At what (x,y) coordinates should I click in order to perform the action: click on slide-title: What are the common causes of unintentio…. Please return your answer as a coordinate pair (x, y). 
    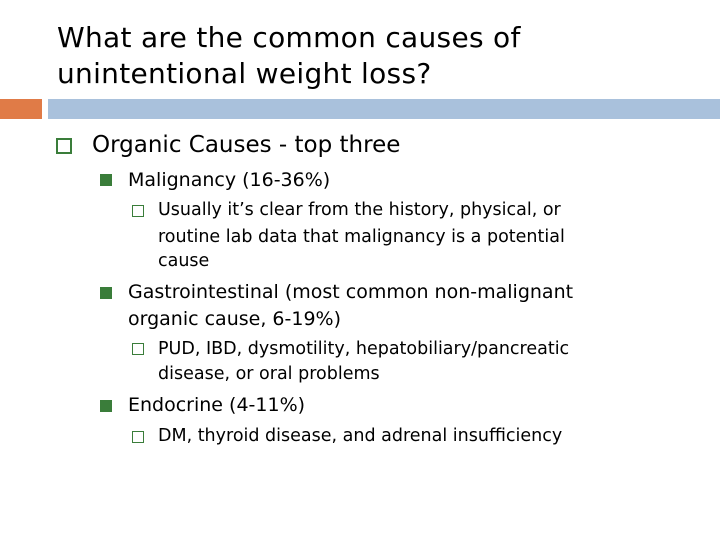
    Looking at the image, I should click on (289, 55).